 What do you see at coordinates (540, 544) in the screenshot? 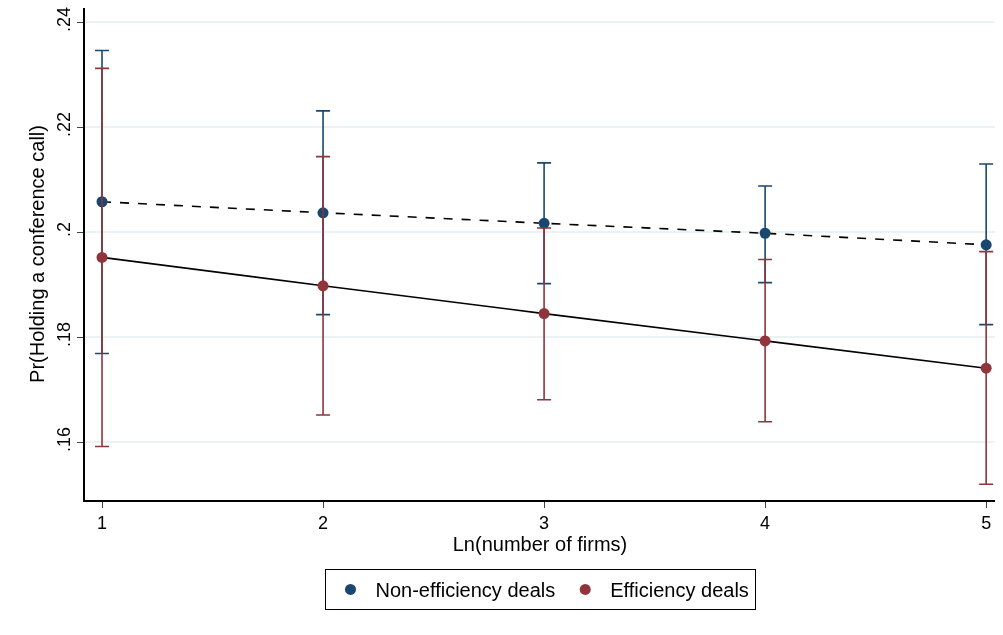
I see `x-axis-title: Ln(number of firms)` at bounding box center [540, 544].